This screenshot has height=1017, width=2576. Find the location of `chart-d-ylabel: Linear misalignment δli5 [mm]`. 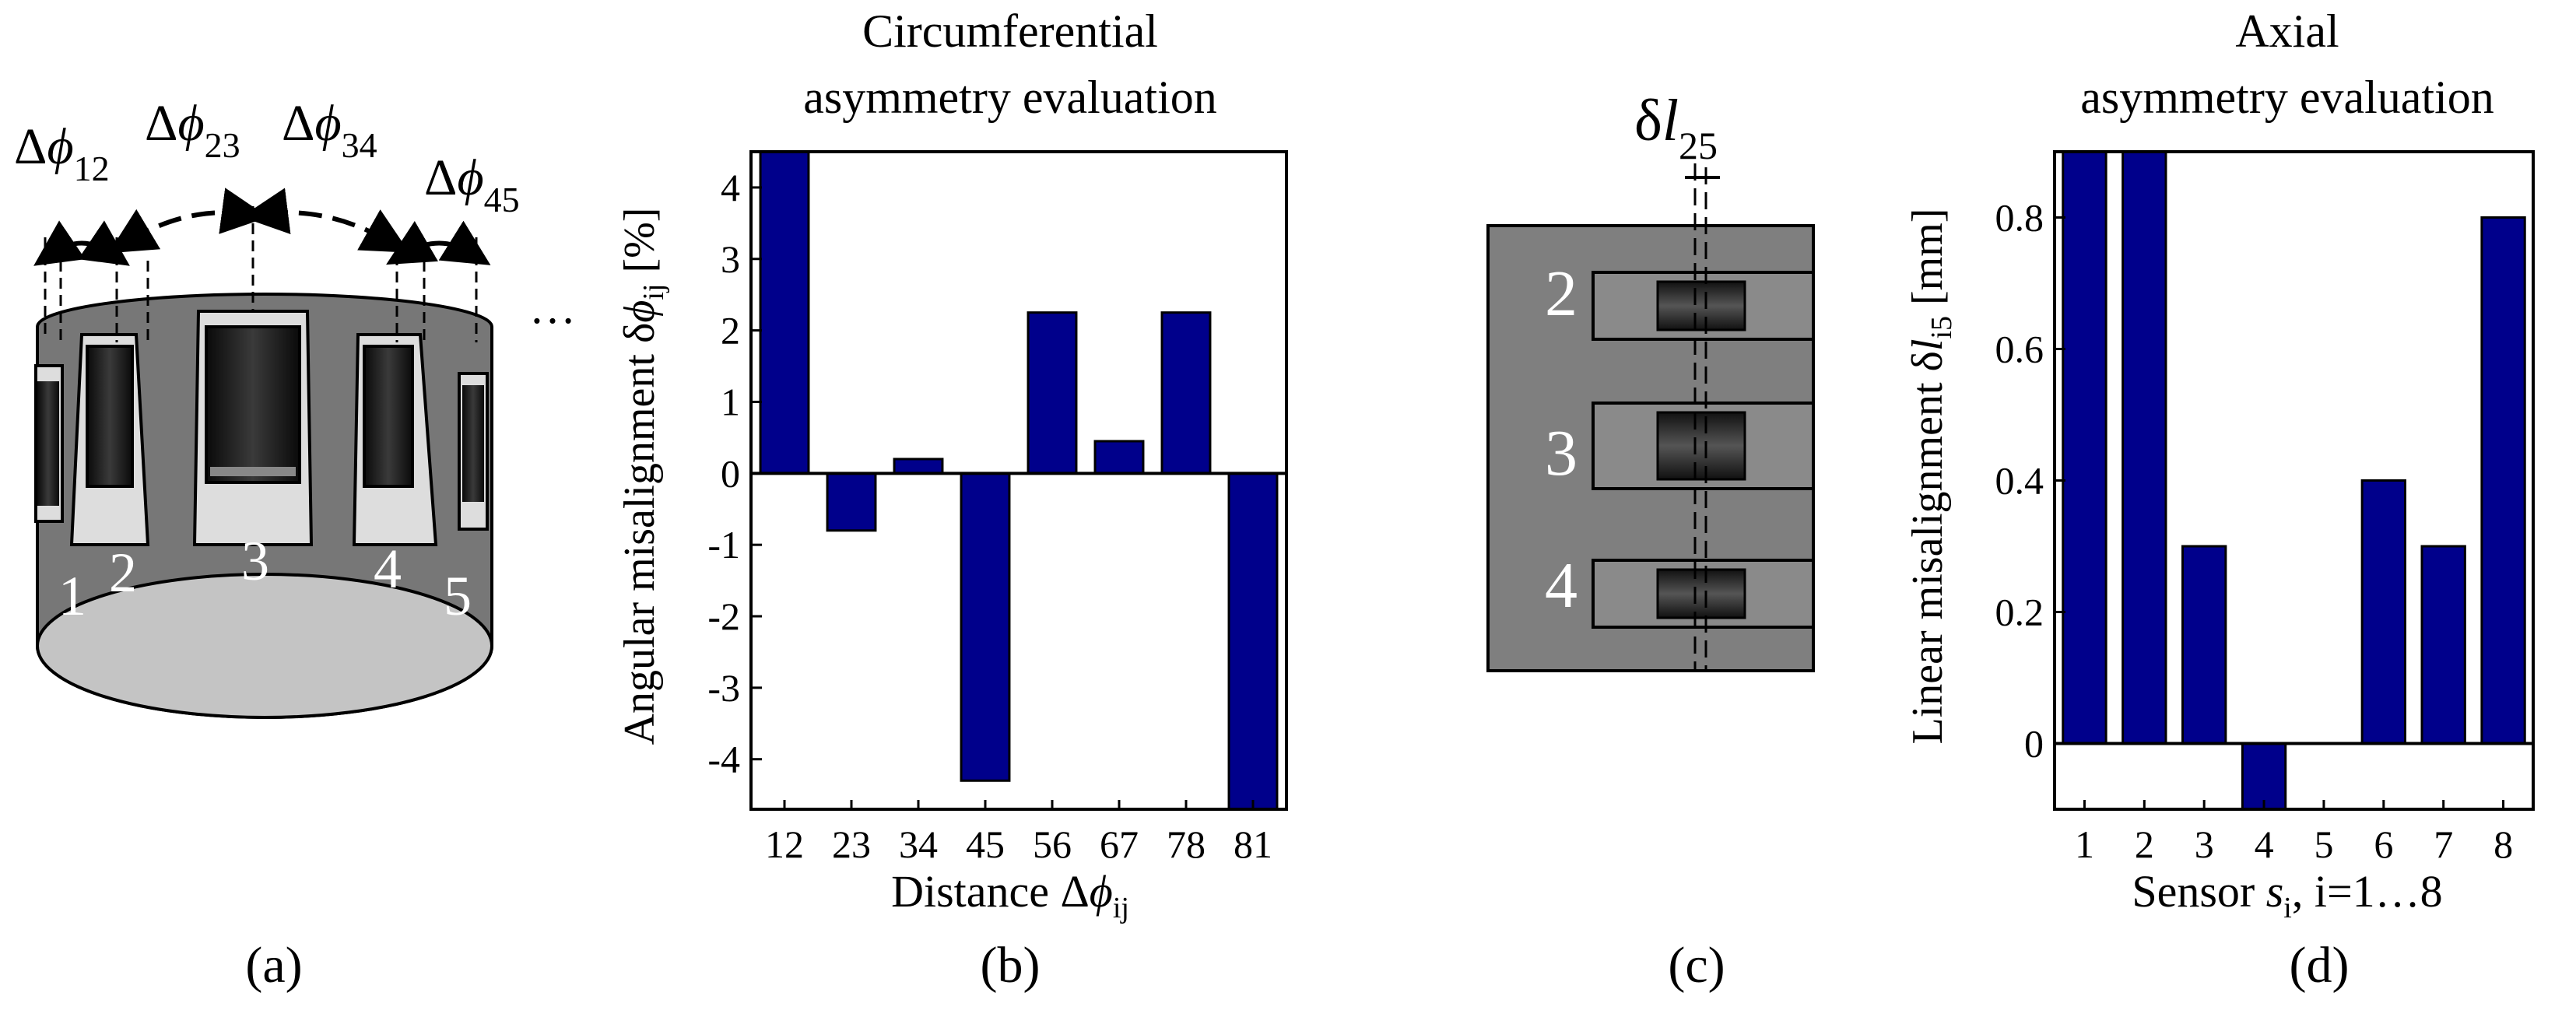

chart-d-ylabel: Linear misalignment δli5 [mm] is located at coordinates (1931, 477).